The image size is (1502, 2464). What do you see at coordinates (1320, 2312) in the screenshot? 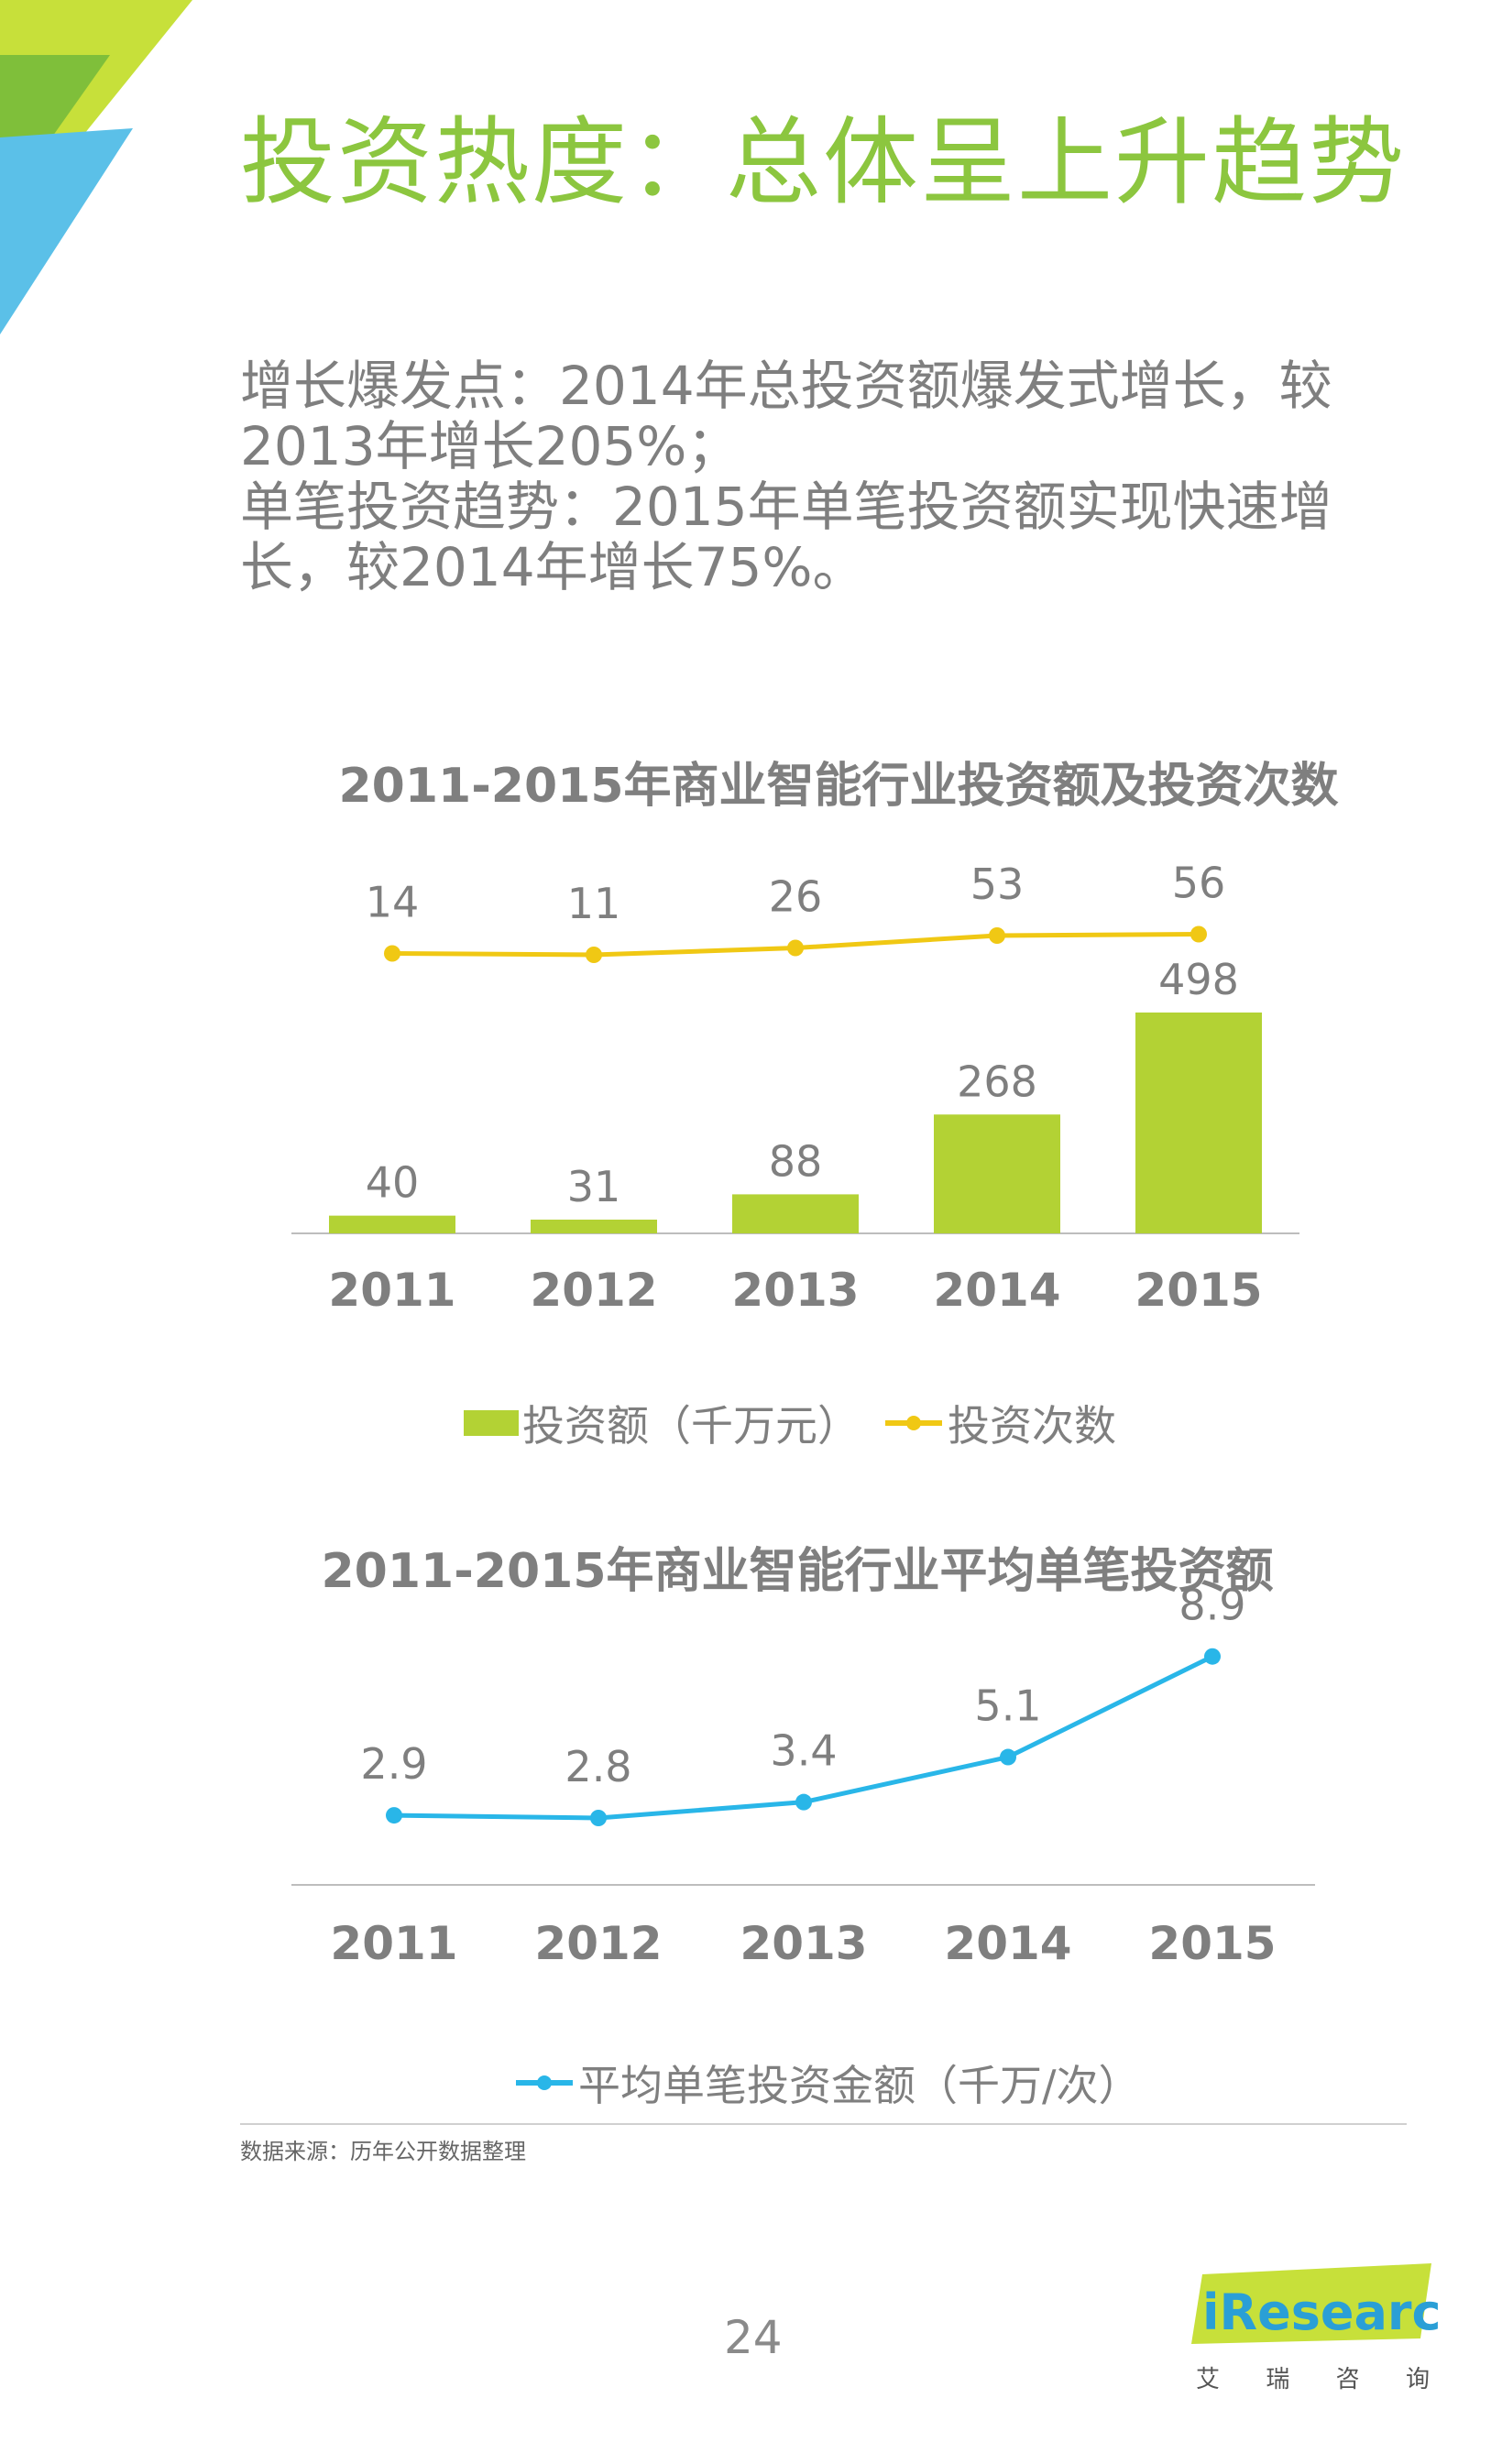
I see `logo-text: iResearch` at bounding box center [1320, 2312].